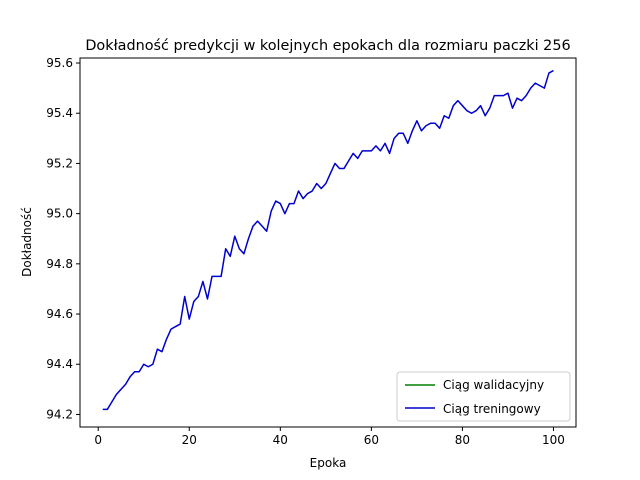 The image size is (640, 480). I want to click on y-tick-label: 95.0, so click(59, 214).